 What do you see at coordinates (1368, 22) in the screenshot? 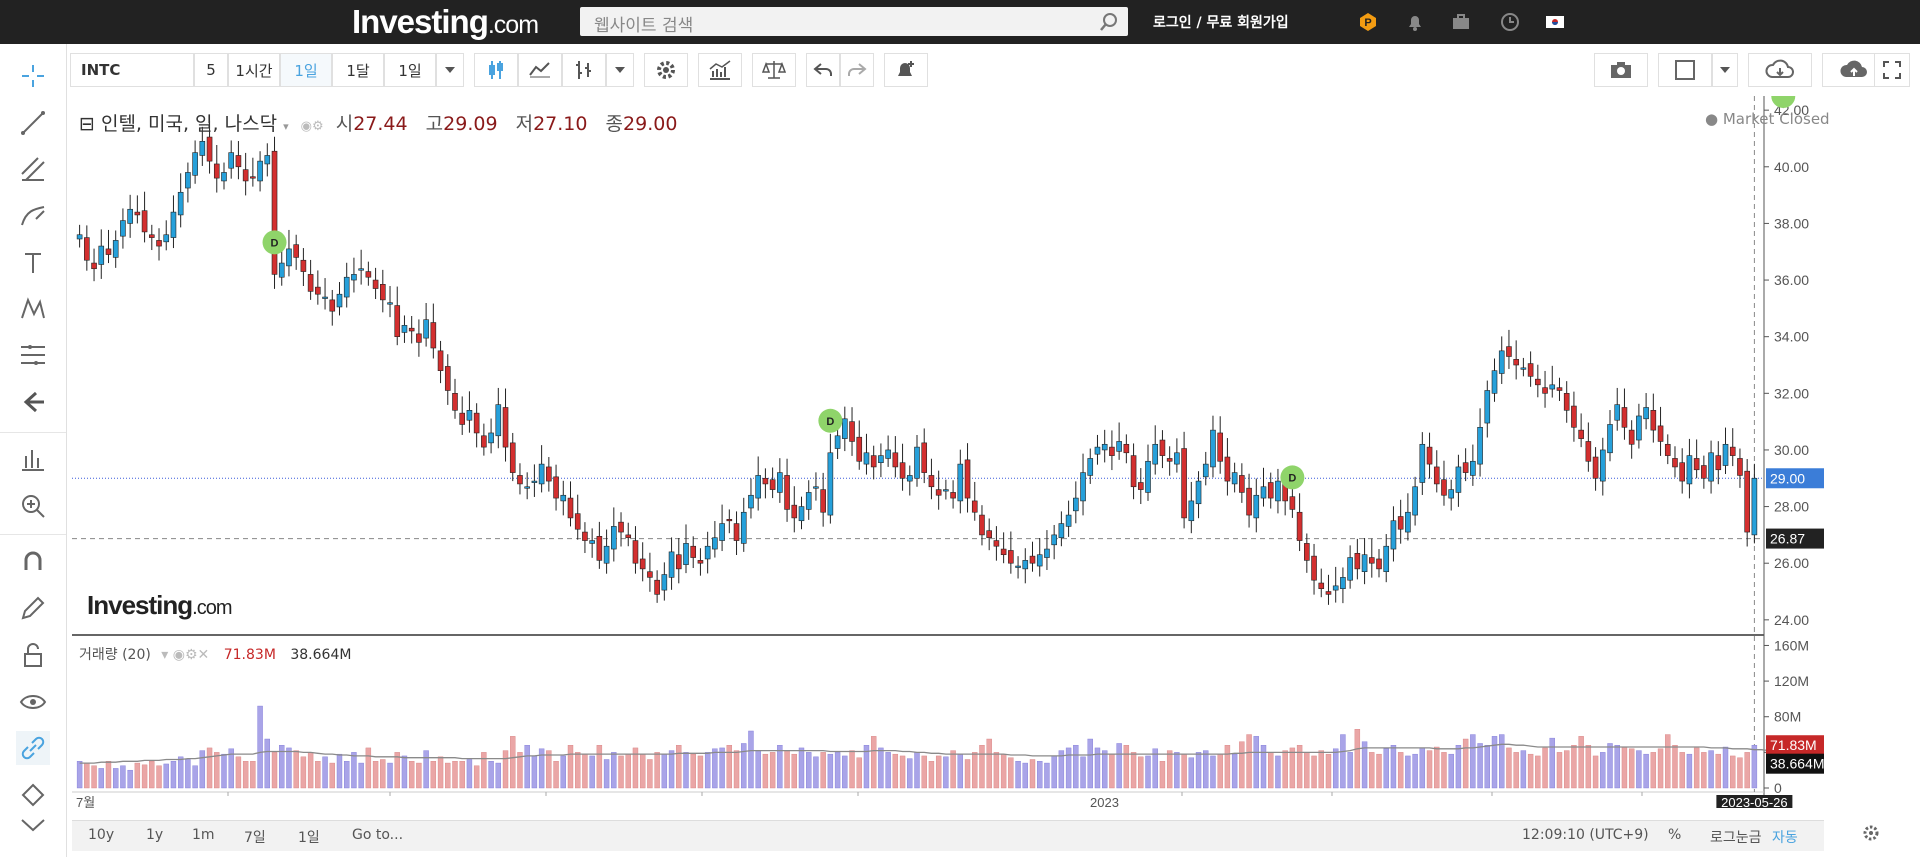
I see `pro-icon: P` at bounding box center [1368, 22].